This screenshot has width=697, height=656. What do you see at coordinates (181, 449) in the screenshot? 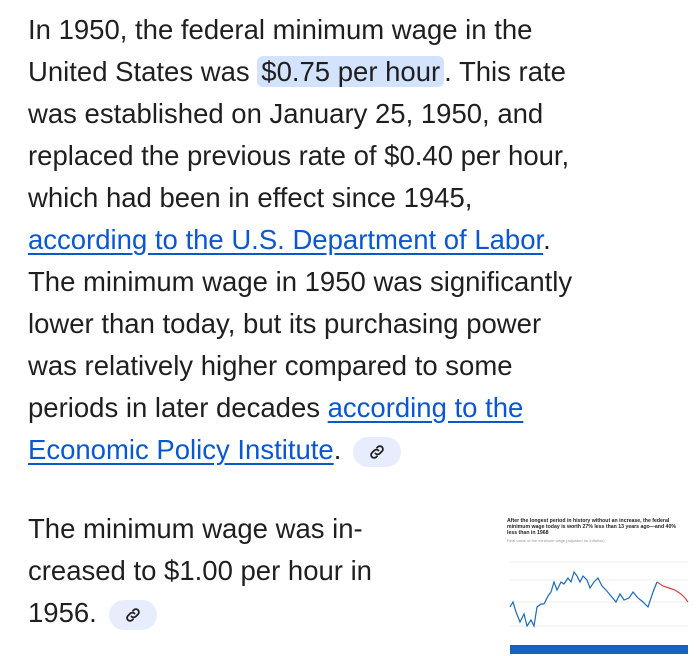
I see `epi-source-link-cont: Economic Policy Institute` at bounding box center [181, 449].